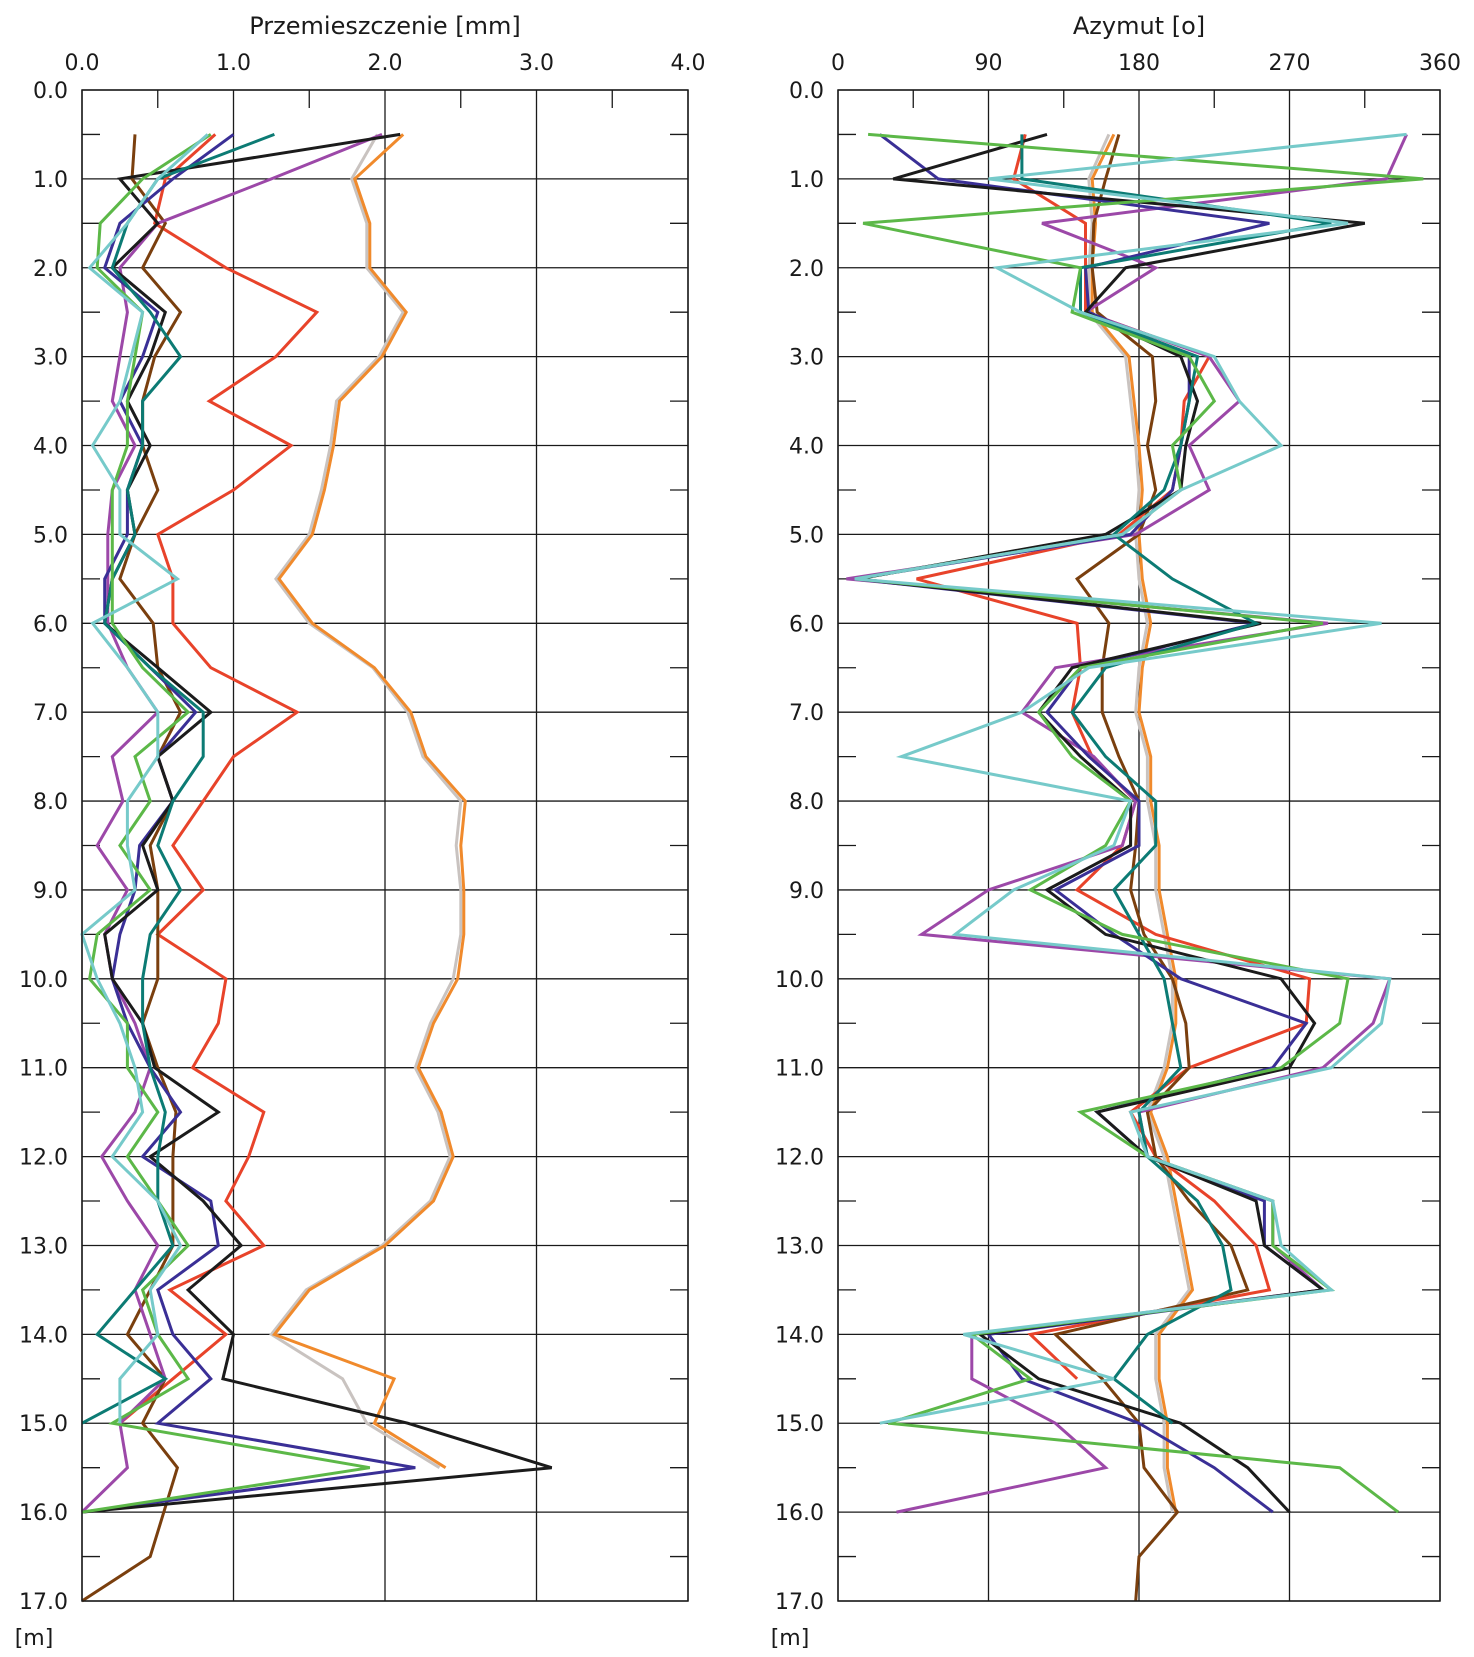  Describe the element at coordinates (1139, 26) in the screenshot. I see `x-axis-title: Azymut [o]` at that location.